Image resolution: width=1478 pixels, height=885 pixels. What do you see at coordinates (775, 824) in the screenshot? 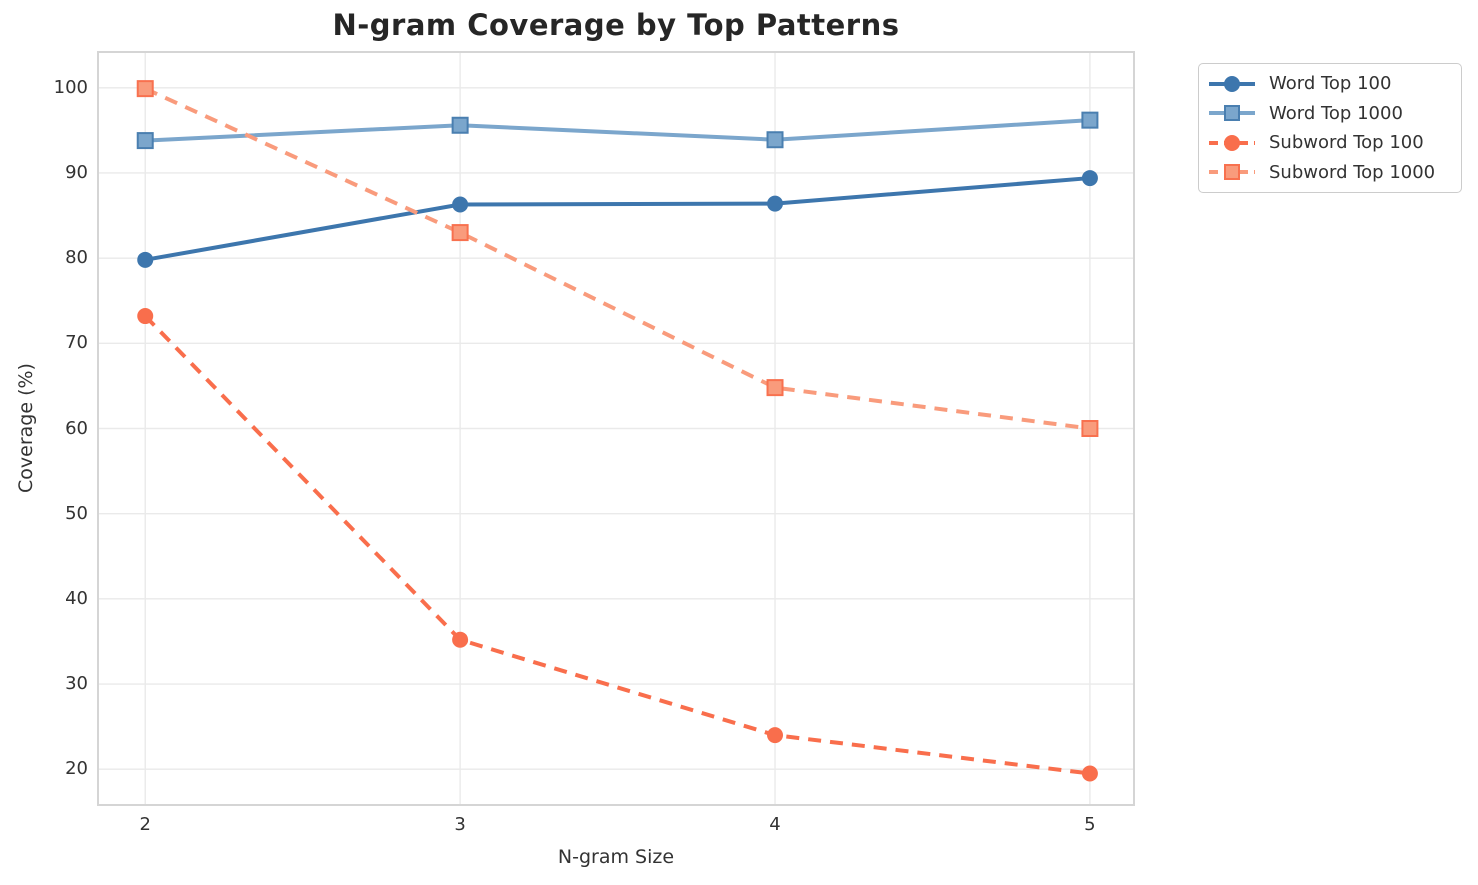
I see `x-tick-label: 4` at bounding box center [775, 824].